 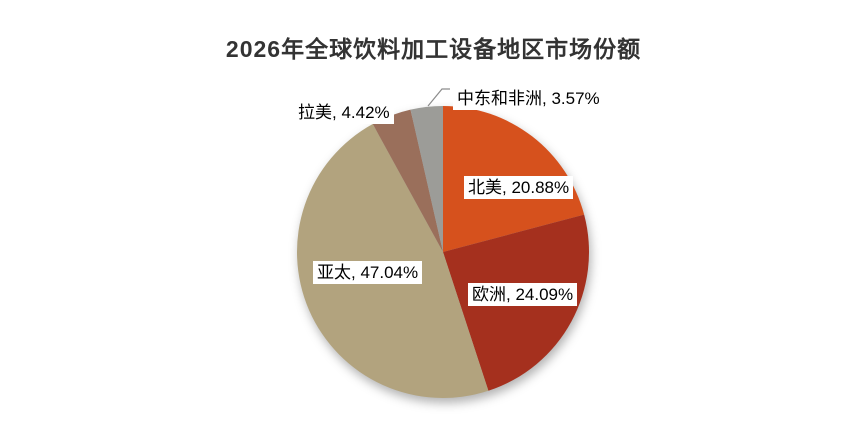 I want to click on pie-label-4: 中东和非洲, 3.57%, so click(x=528, y=99).